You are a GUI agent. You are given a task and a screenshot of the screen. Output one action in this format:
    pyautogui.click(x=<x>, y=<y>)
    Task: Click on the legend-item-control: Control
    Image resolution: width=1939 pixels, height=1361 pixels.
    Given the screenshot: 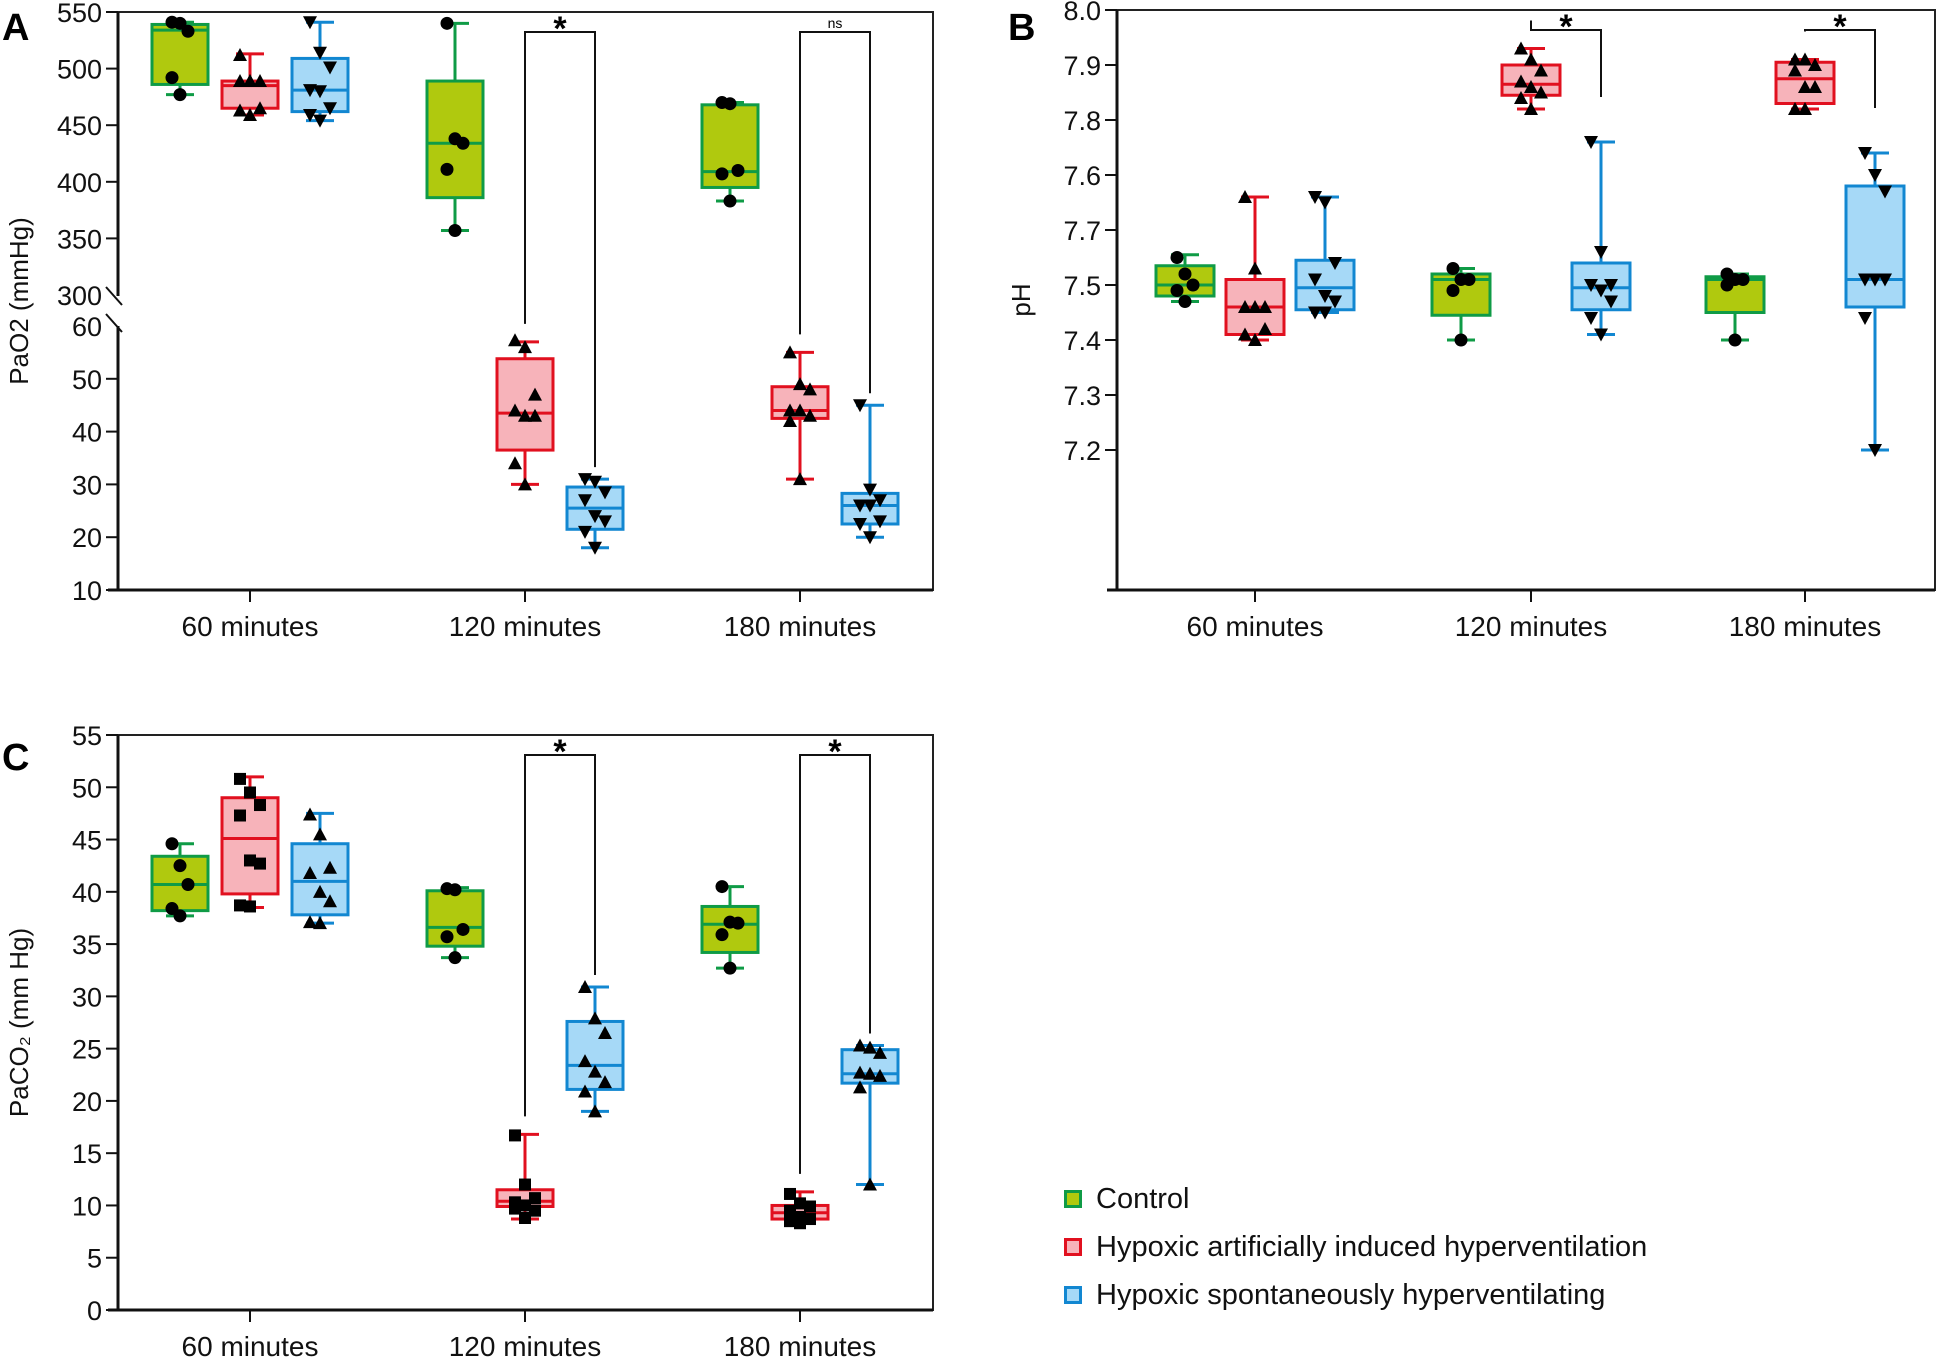 What is the action you would take?
    pyautogui.click(x=1355, y=1199)
    